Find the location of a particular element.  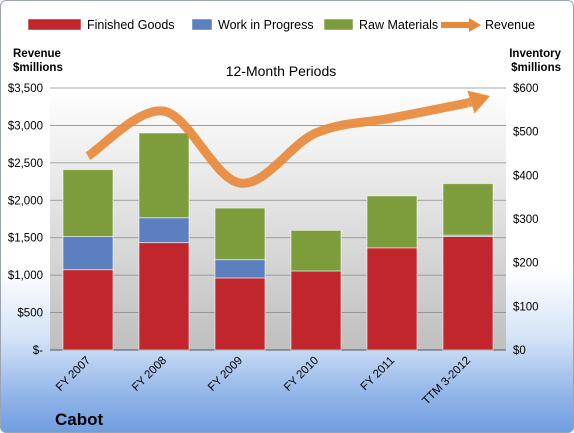

right-tick-label: $0 is located at coordinates (519, 351).